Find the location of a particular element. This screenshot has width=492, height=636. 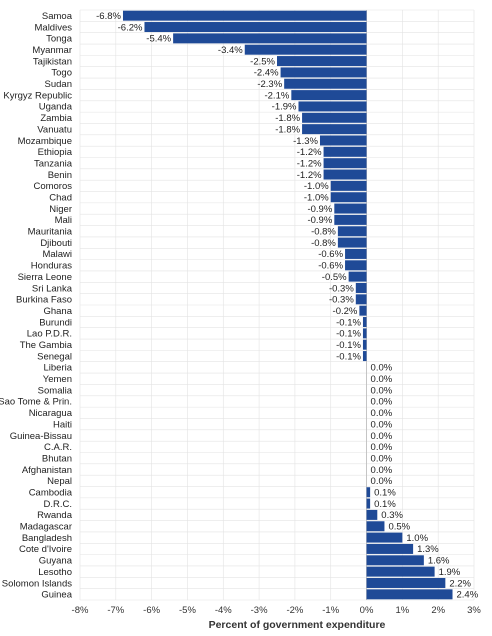

category-label: C.A.R. is located at coordinates (58, 447).